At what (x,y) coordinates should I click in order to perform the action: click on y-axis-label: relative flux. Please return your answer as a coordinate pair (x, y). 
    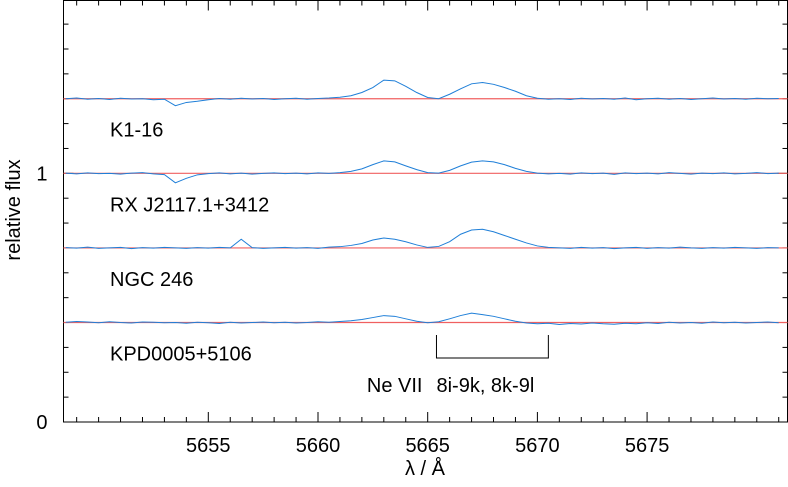
    Looking at the image, I should click on (14, 209).